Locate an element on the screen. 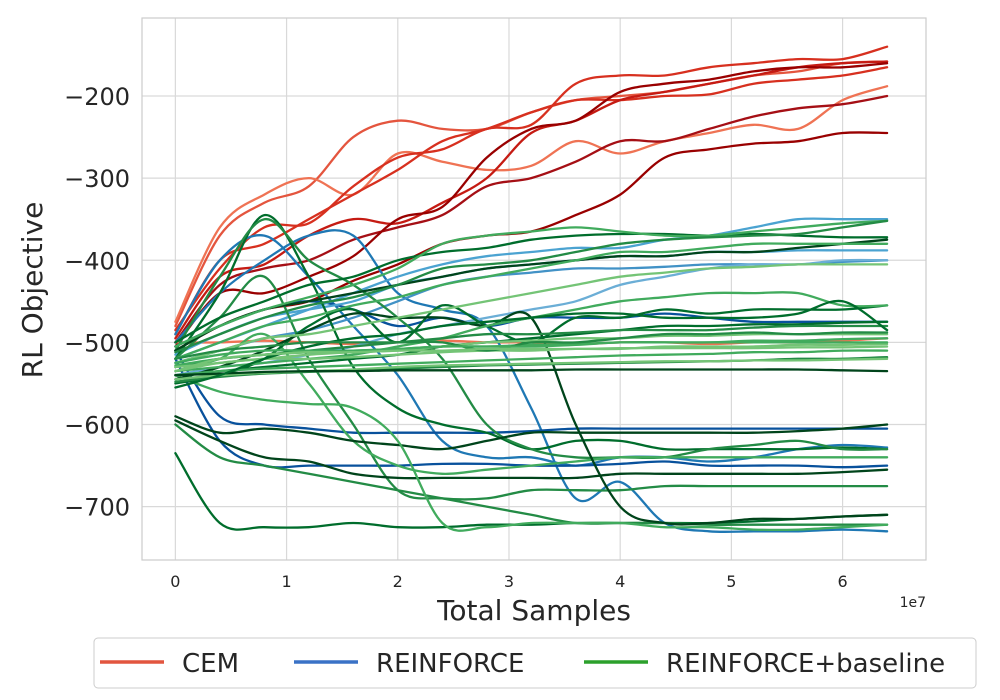  y-tick-label-5: −700 is located at coordinates (97, 508).